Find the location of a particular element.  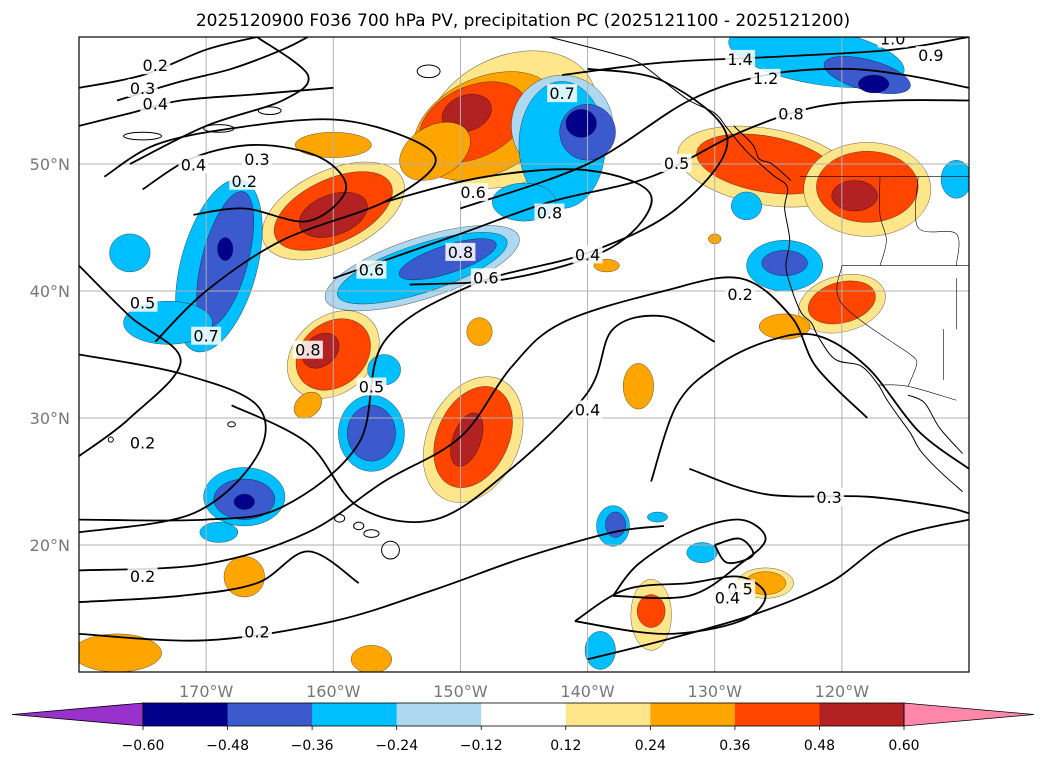

contour-label: 1.0 is located at coordinates (892, 39).